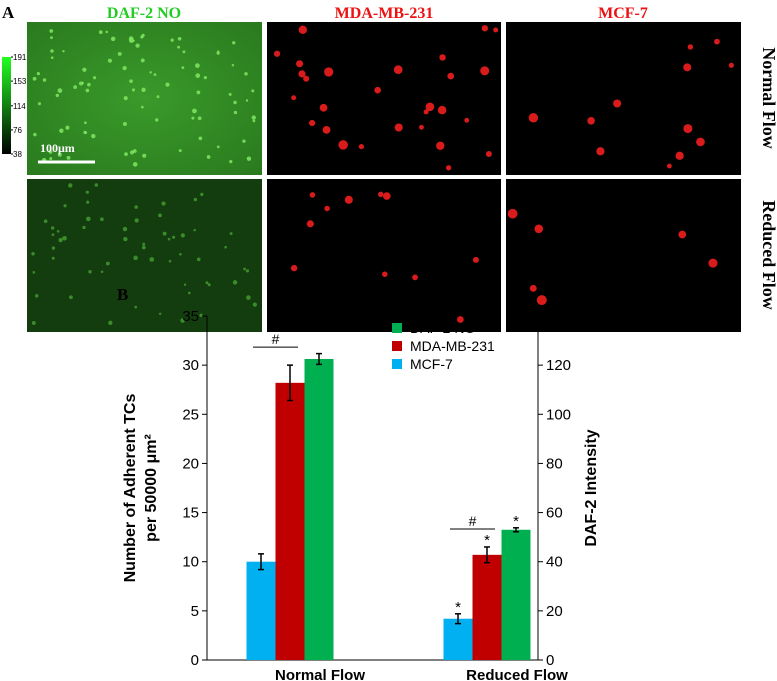 Image resolution: width=777 pixels, height=681 pixels. I want to click on colorbar-tick-label: 153, so click(20, 81).